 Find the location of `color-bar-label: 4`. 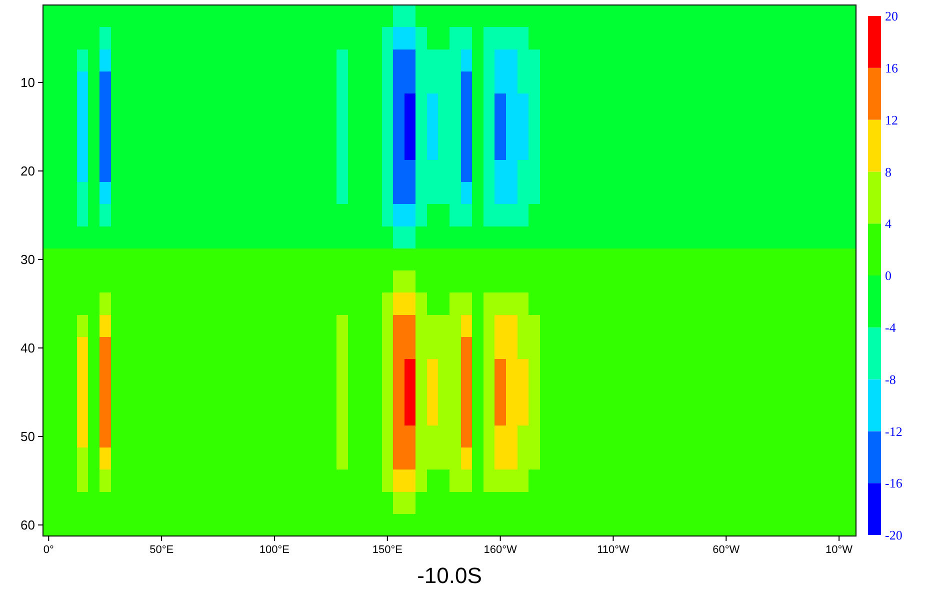

color-bar-label: 4 is located at coordinates (888, 224).